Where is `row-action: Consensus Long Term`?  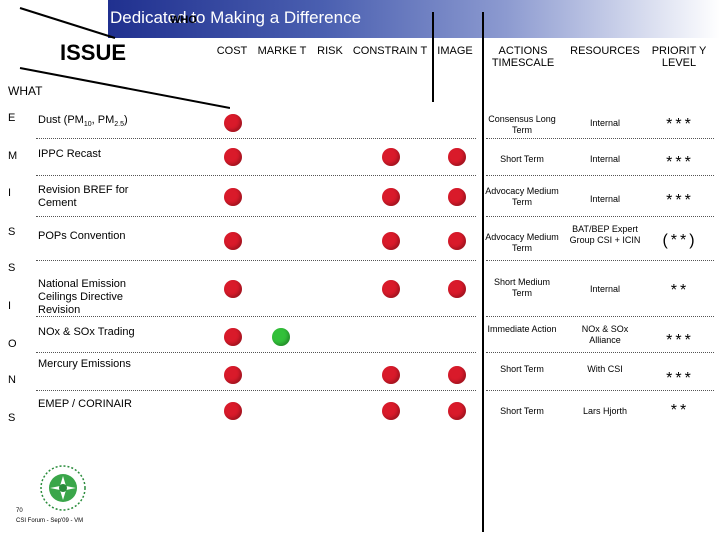 row-action: Consensus Long Term is located at coordinates (522, 124).